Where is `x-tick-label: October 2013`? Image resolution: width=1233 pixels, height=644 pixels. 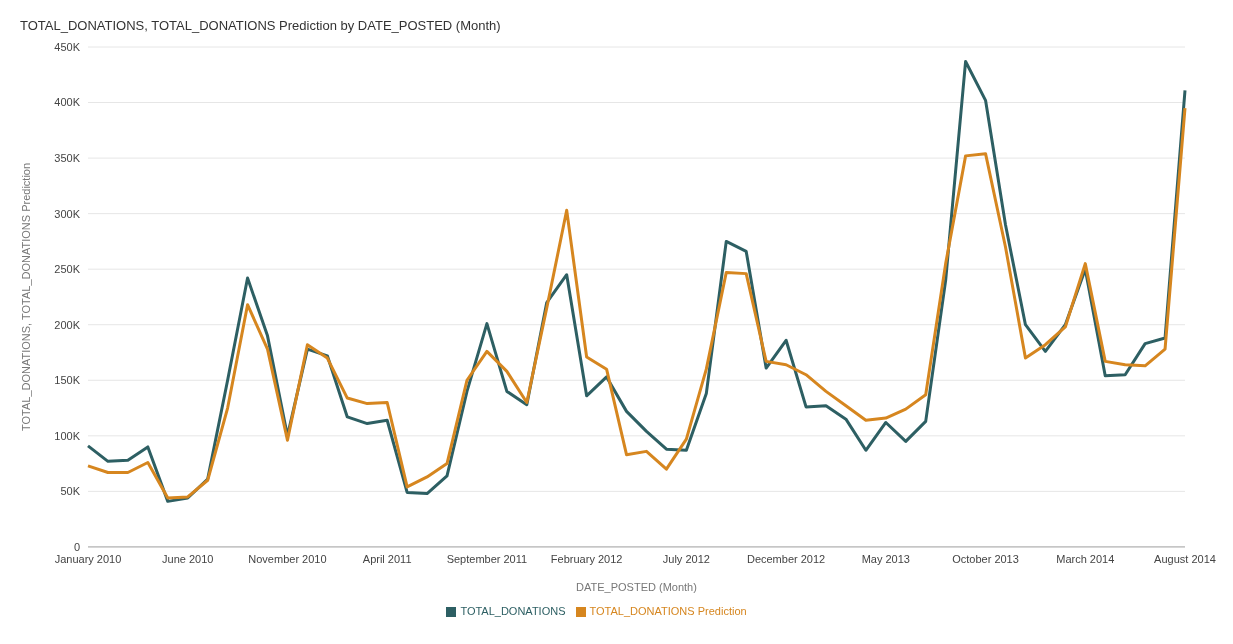
x-tick-label: October 2013 is located at coordinates (985, 558).